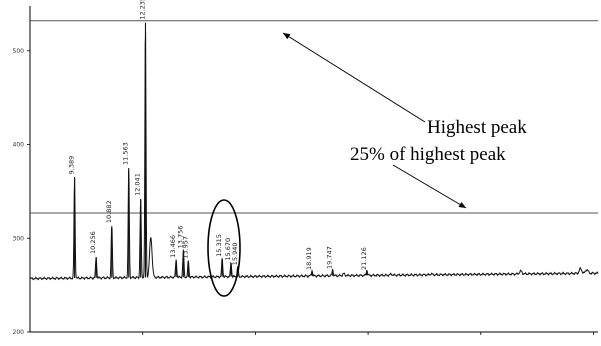  What do you see at coordinates (219, 245) in the screenshot?
I see `peak-label: 15.315` at bounding box center [219, 245].